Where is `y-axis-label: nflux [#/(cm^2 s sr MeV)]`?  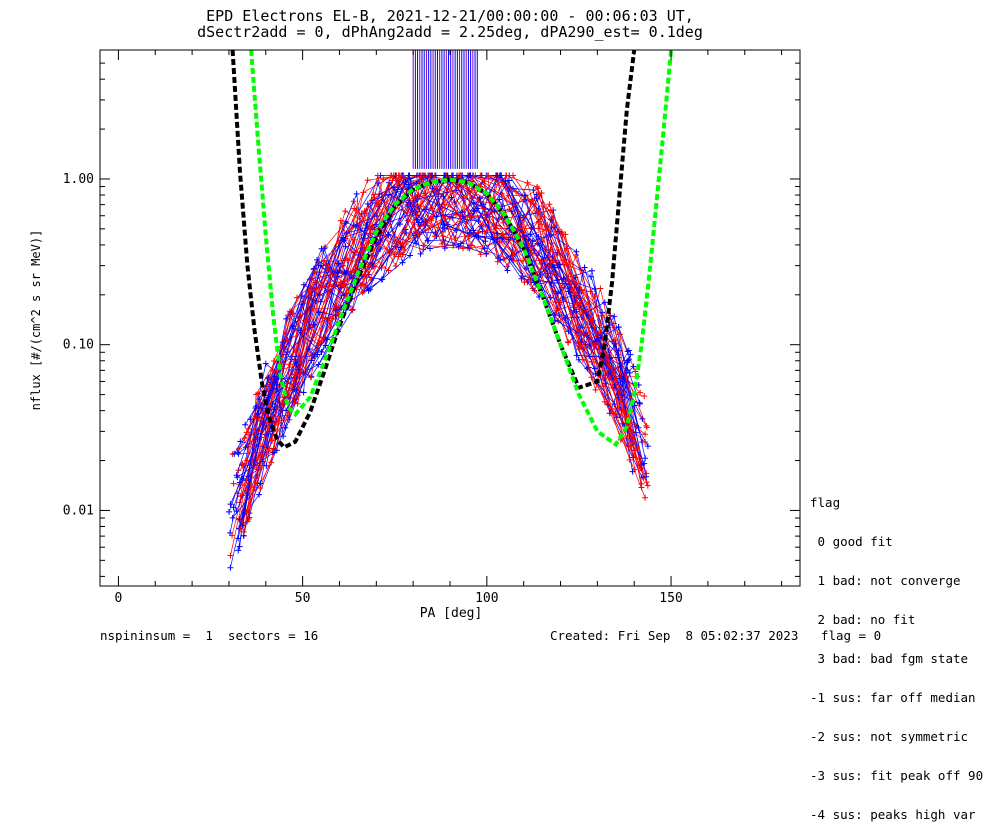 y-axis-label: nflux [#/(cm^2 s sr MeV)] is located at coordinates (36, 320).